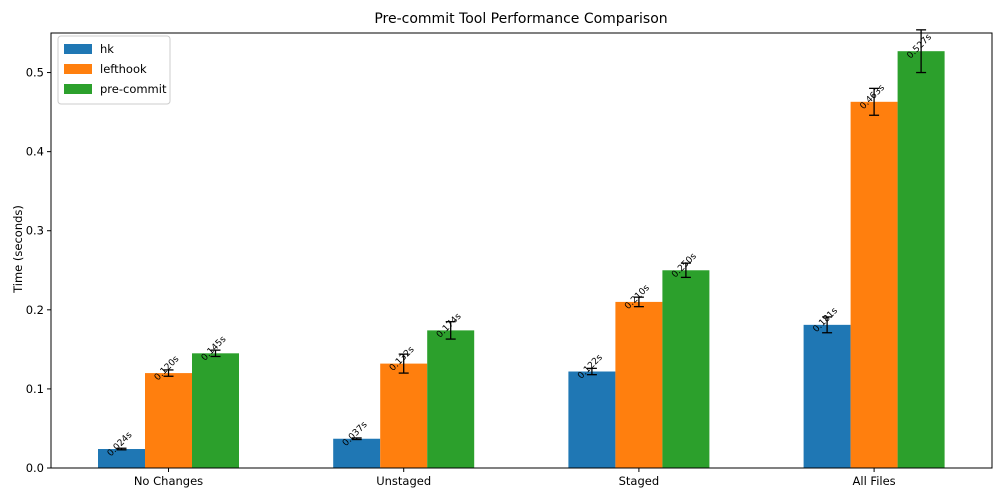 This screenshot has width=1000, height=504. What do you see at coordinates (78, 89) in the screenshot?
I see `legend-swatch-pre-commit` at bounding box center [78, 89].